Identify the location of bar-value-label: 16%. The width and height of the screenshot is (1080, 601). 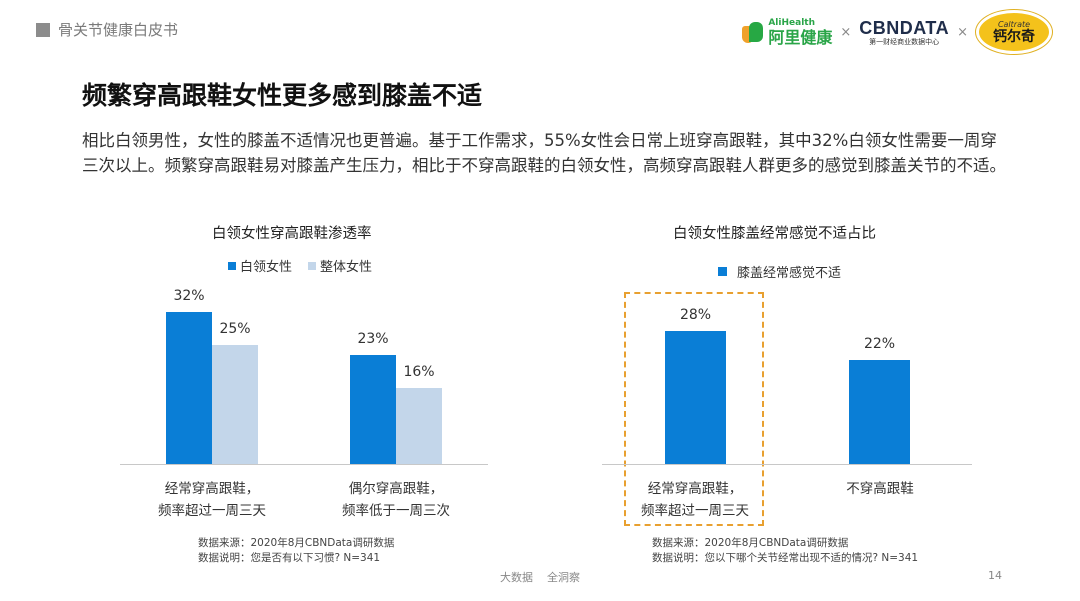
(419, 372).